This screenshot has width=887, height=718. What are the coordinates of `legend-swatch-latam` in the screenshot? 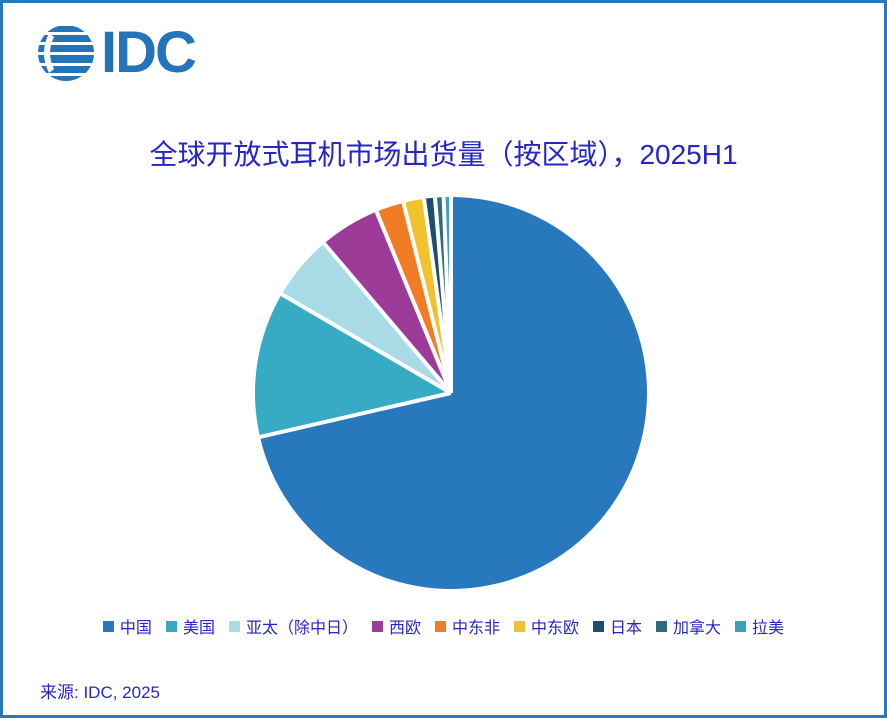 It's located at (741, 626).